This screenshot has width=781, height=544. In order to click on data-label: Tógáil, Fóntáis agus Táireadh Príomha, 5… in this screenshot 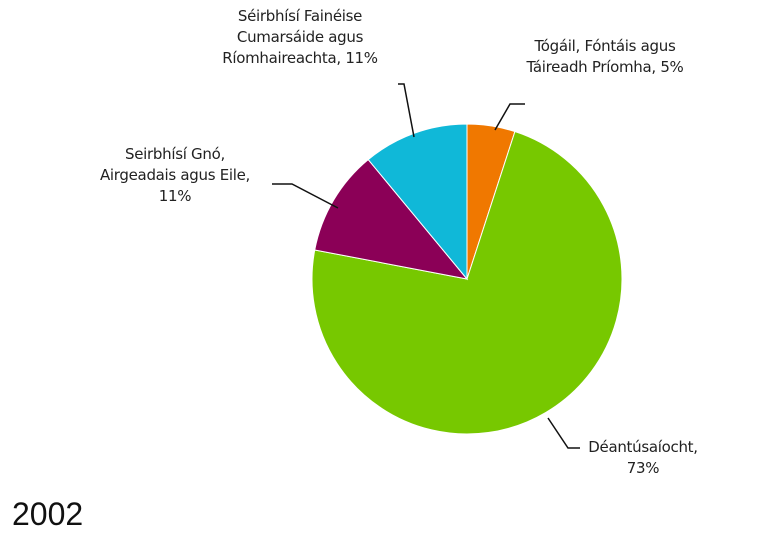, I will do `click(605, 56)`.